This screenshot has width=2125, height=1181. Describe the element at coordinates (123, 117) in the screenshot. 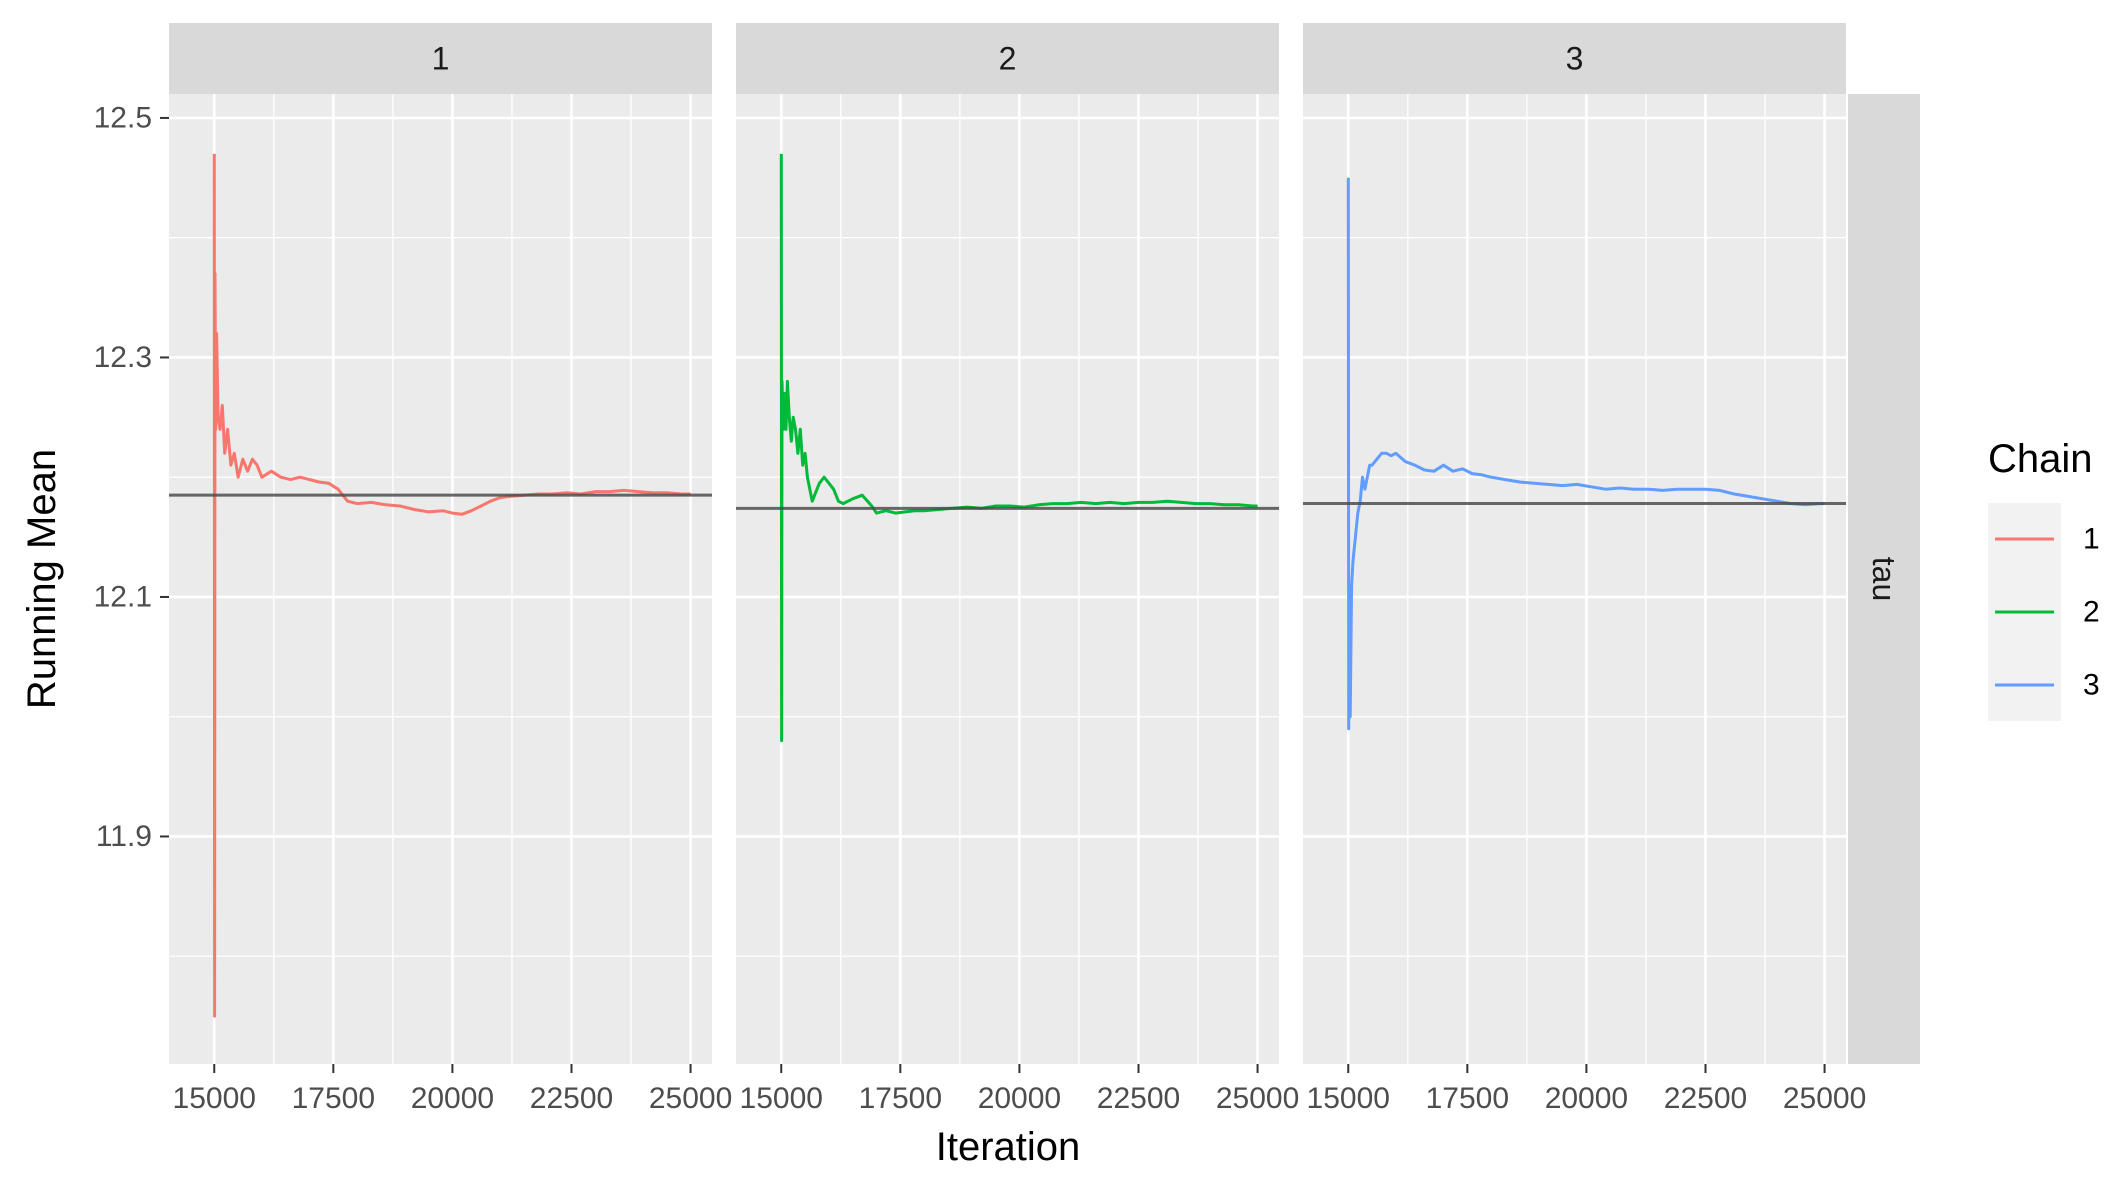

I see `y-tick-label: 12.5` at that location.